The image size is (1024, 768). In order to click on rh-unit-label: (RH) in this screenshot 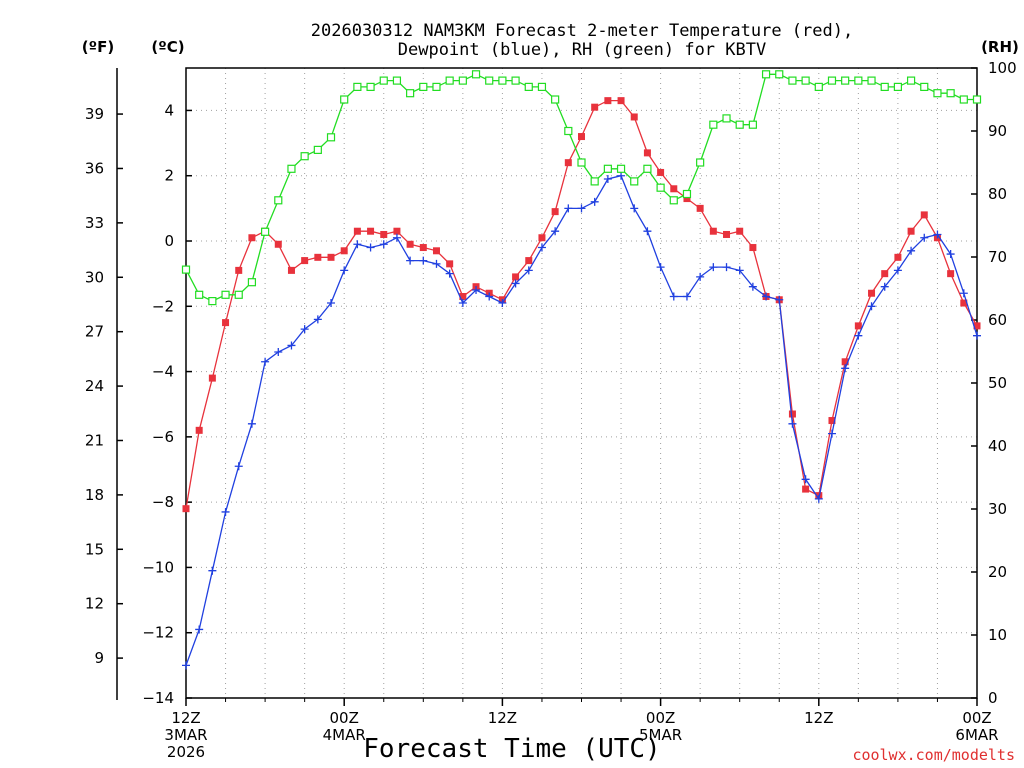, I will do `click(1000, 47)`.